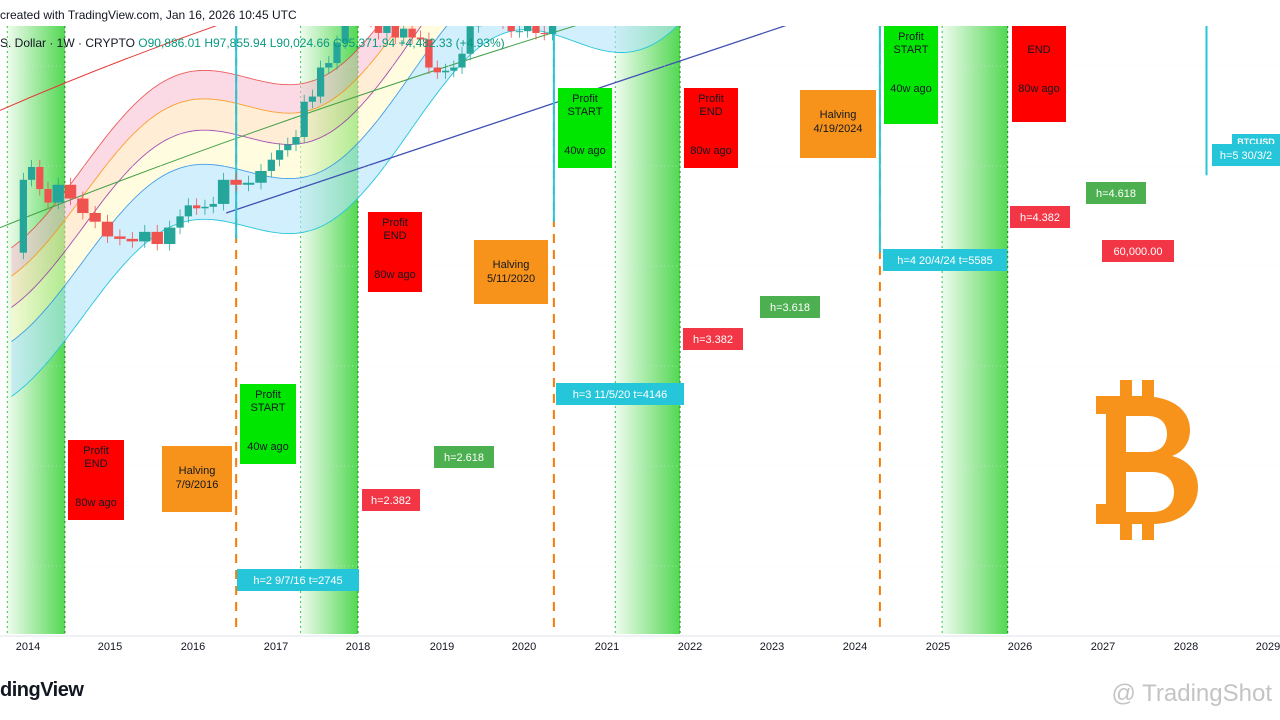  What do you see at coordinates (110, 647) in the screenshot?
I see `x-tick-label: 2015` at bounding box center [110, 647].